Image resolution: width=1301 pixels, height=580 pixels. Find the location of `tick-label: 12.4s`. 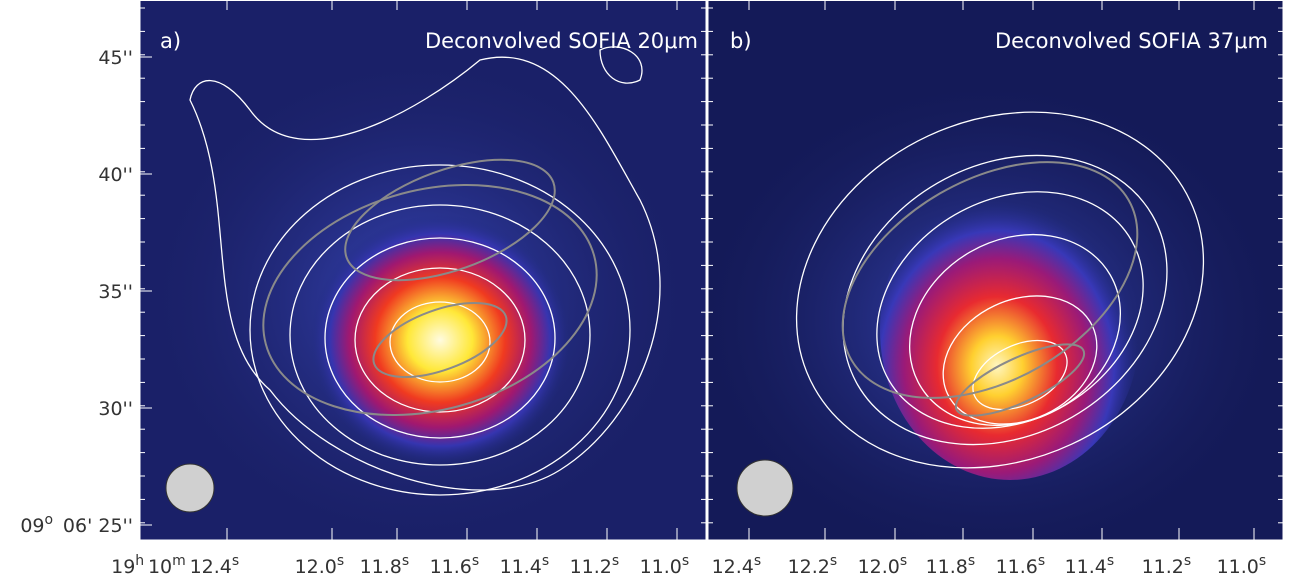

tick-label: 12.4s is located at coordinates (738, 565).